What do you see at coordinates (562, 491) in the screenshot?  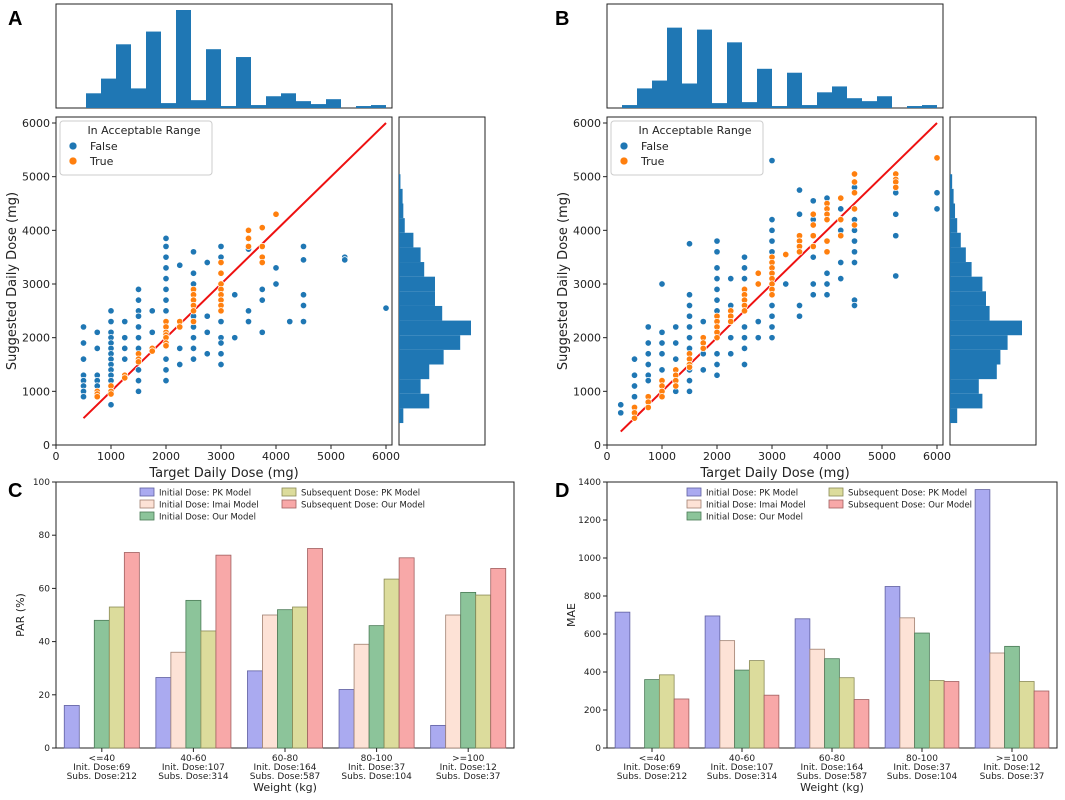 I see `panel-label-d: D` at bounding box center [562, 491].